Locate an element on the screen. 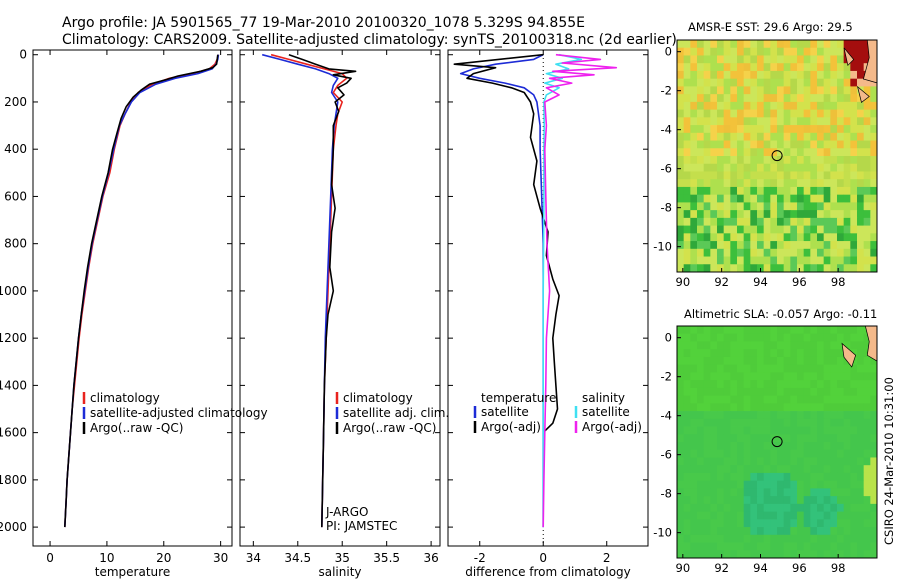  legend-label-climatology: climatology is located at coordinates (125, 398).